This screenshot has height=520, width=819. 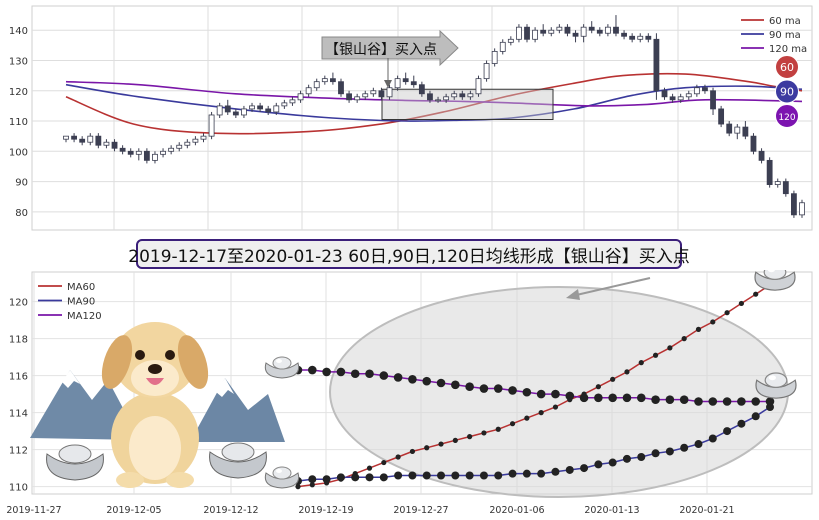 I want to click on highlight-arrow, so click(x=611, y=287).